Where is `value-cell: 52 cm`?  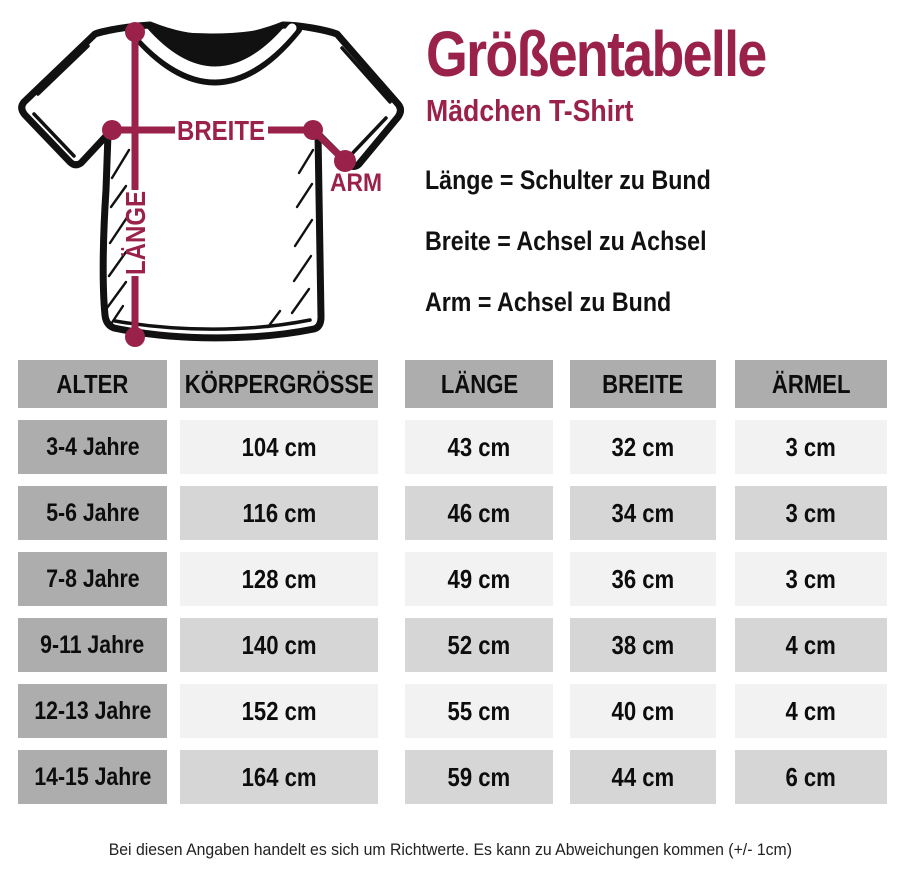 value-cell: 52 cm is located at coordinates (479, 645).